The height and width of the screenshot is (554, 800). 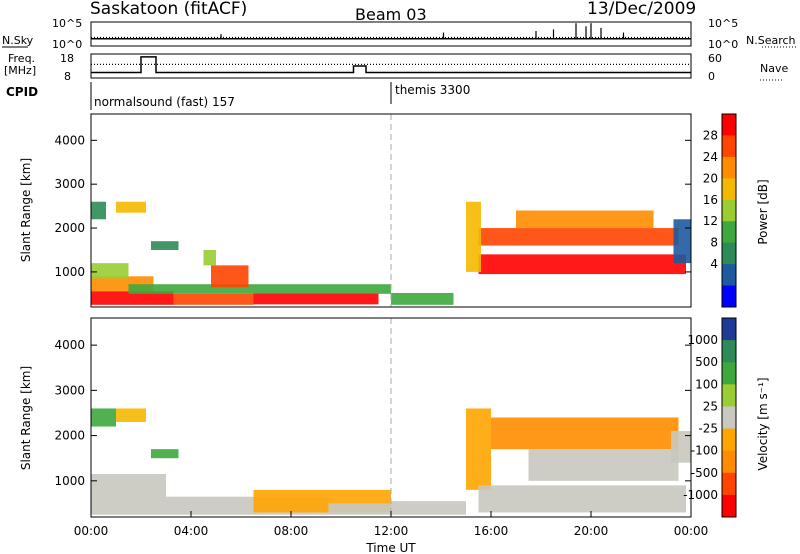 What do you see at coordinates (702, 340) in the screenshot?
I see `colorbar-tick-label: 1000` at bounding box center [702, 340].